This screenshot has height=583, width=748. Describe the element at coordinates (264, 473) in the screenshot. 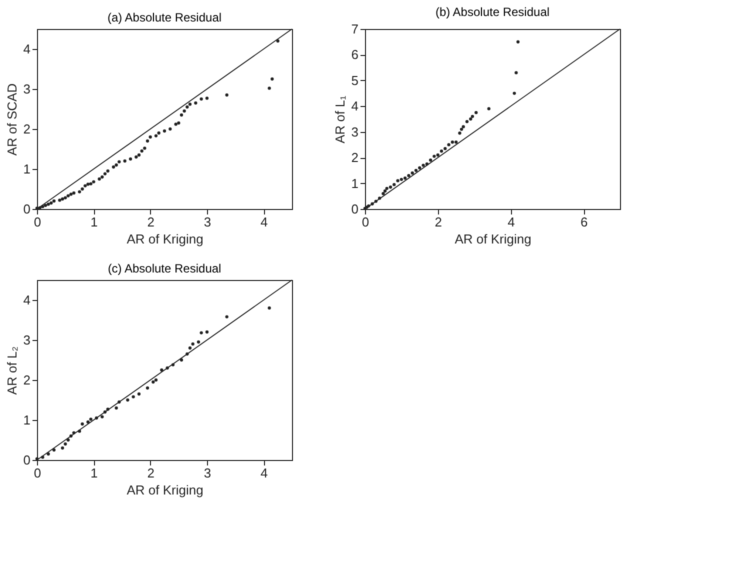

I see `x-tick-label: 4` at that location.